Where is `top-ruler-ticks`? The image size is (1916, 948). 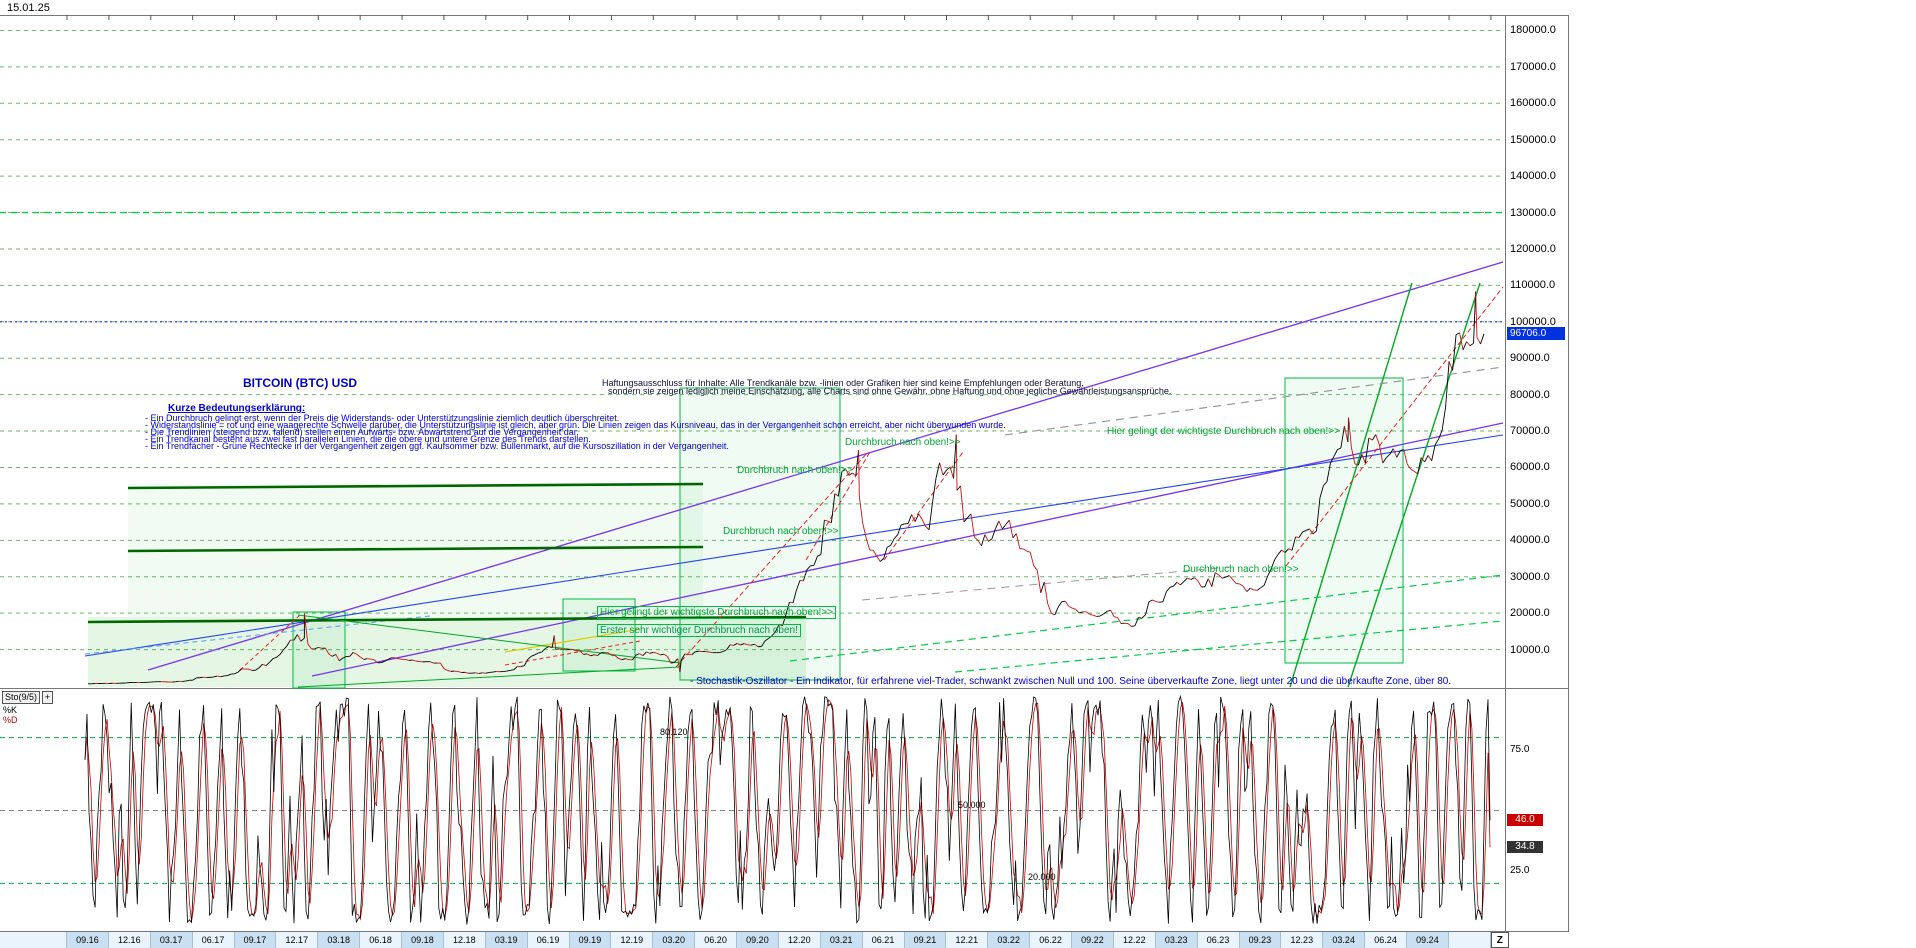 top-ruler-ticks is located at coordinates (779, 17).